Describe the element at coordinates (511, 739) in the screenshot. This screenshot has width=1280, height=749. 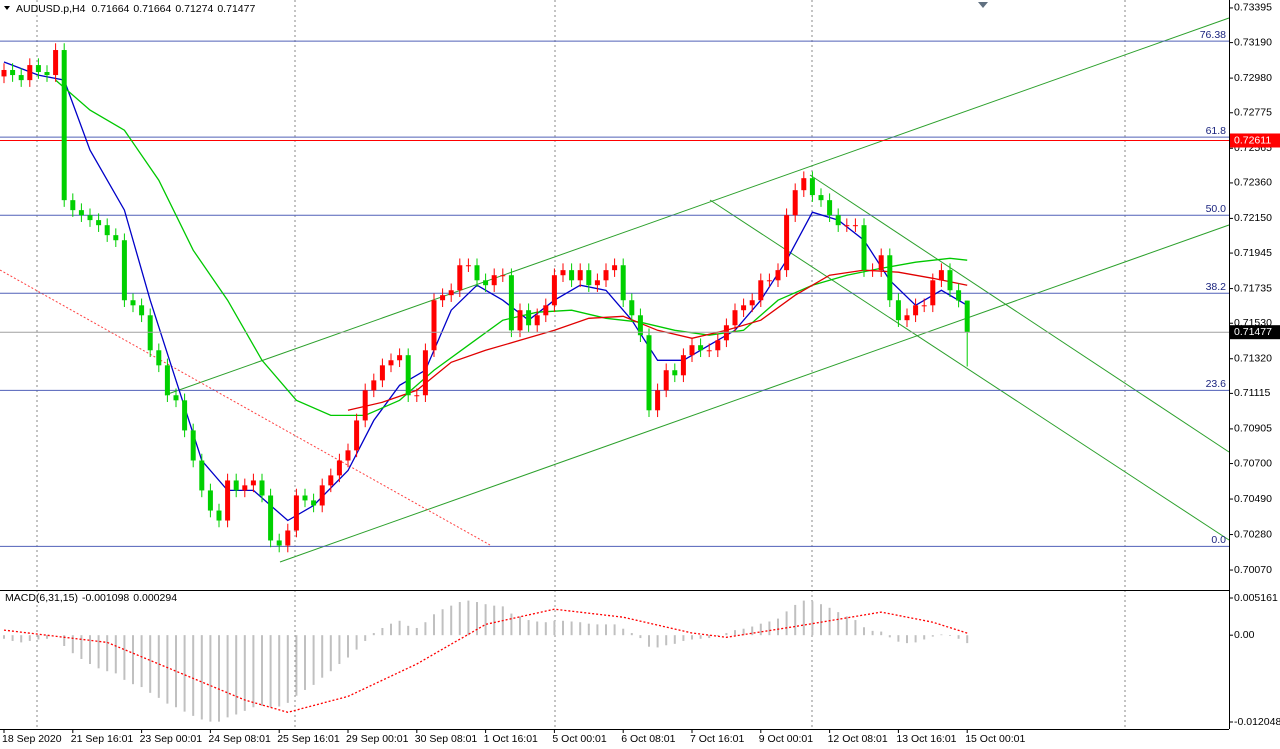
I see `x-tick-label: 1 Oct 16:01` at that location.